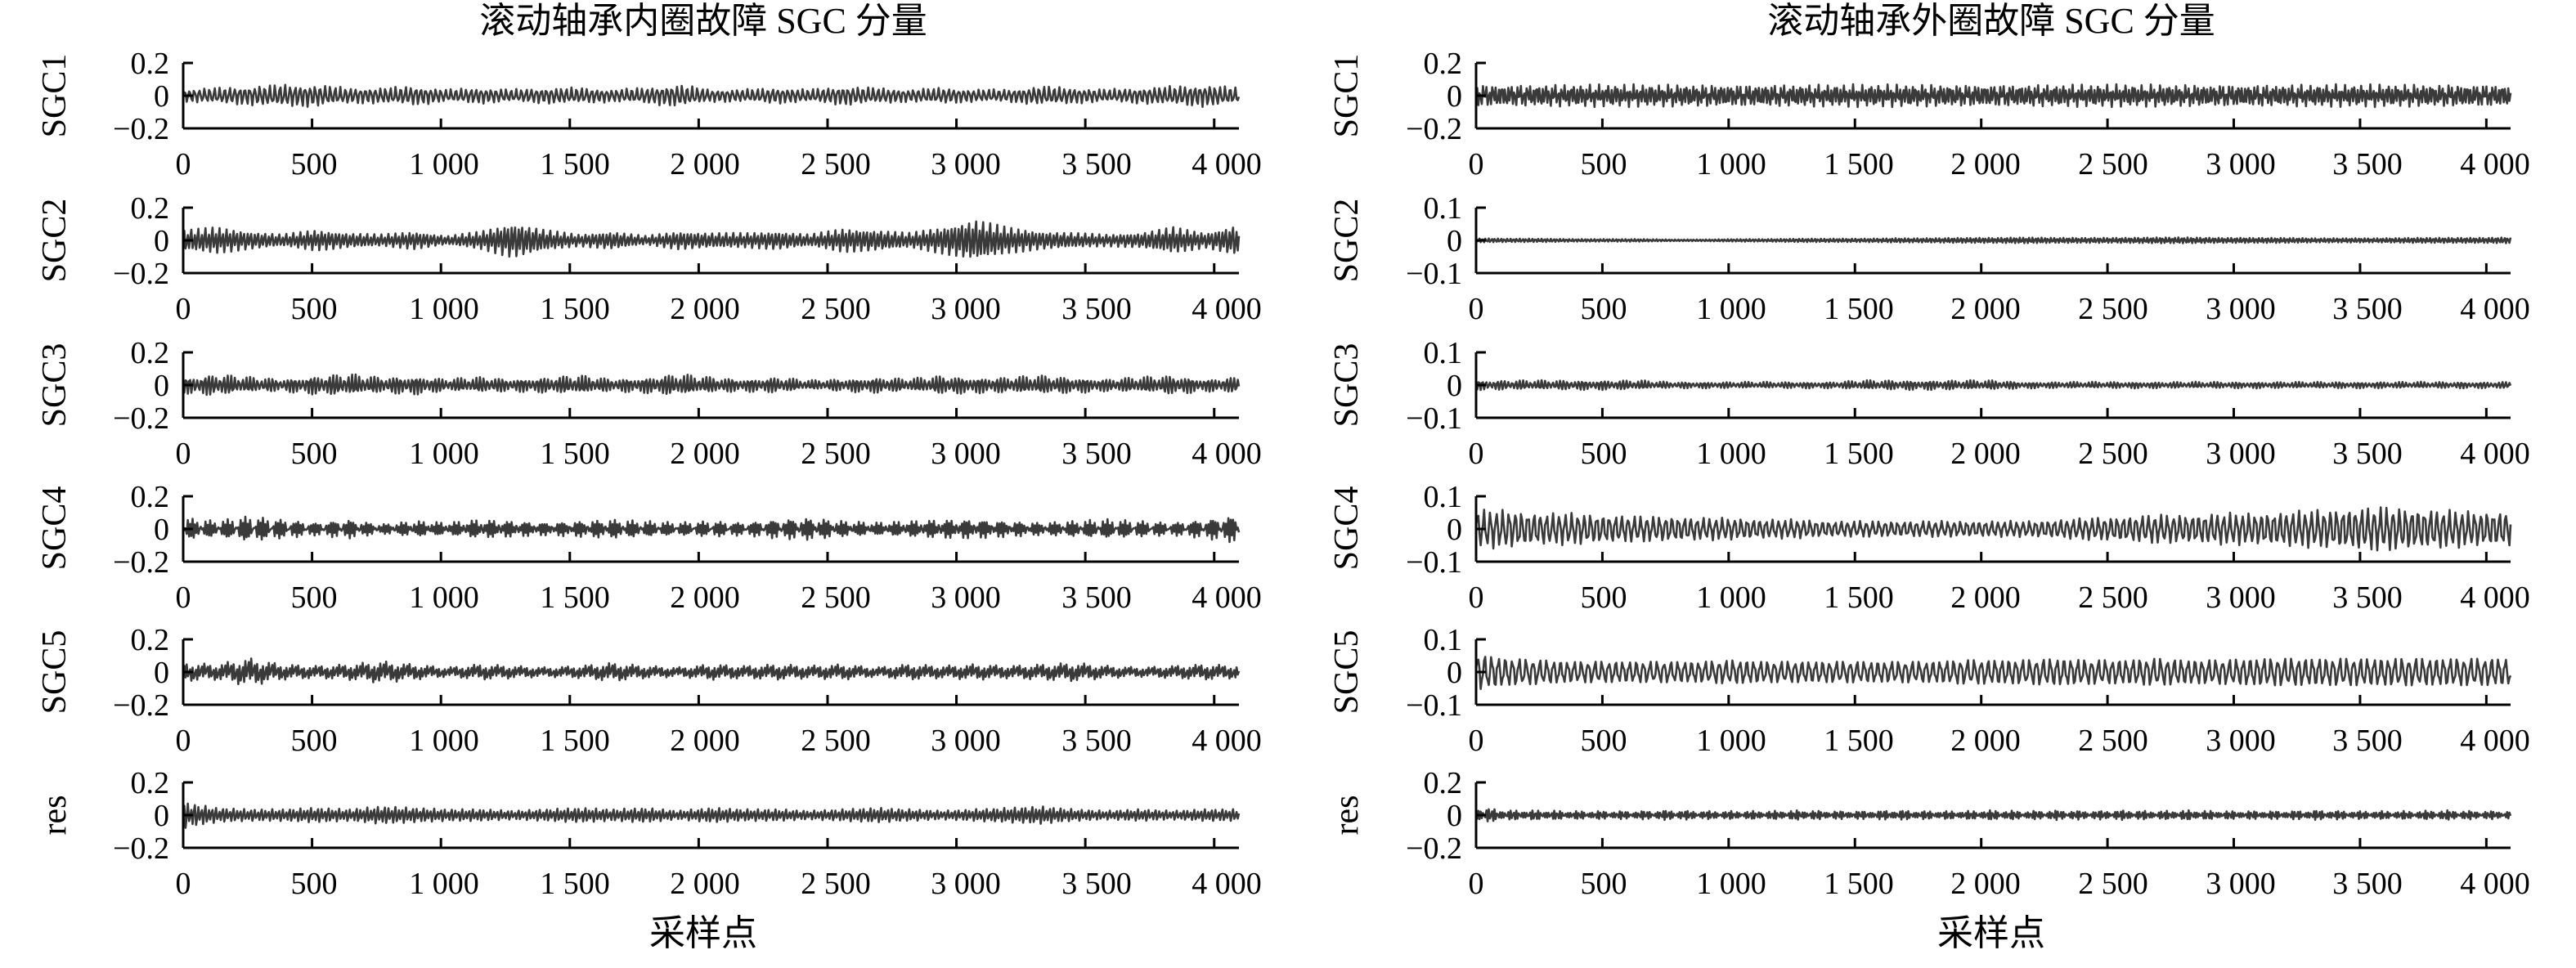 The height and width of the screenshot is (968, 2576). I want to click on y-axis-label: SGC3, so click(55, 385).